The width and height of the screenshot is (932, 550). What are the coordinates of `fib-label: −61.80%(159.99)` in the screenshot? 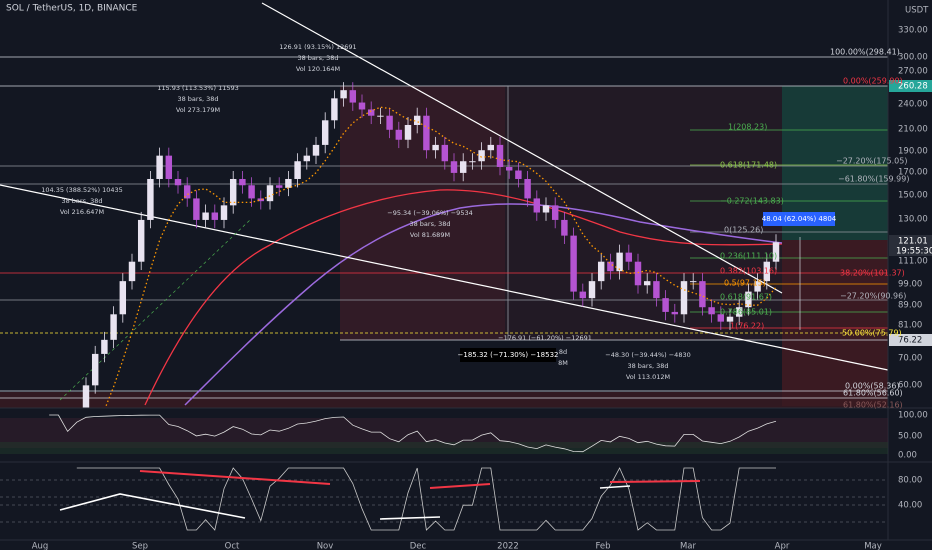 It's located at (873, 179).